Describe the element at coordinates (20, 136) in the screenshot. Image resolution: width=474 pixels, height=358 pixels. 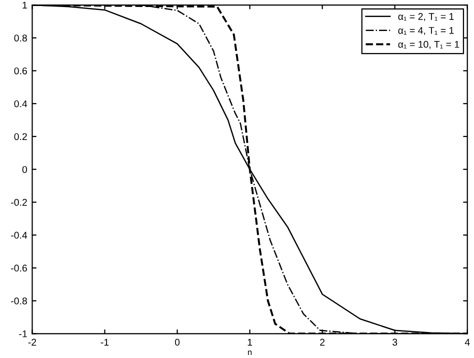
I see `y-tick-label: 0.2` at that location.